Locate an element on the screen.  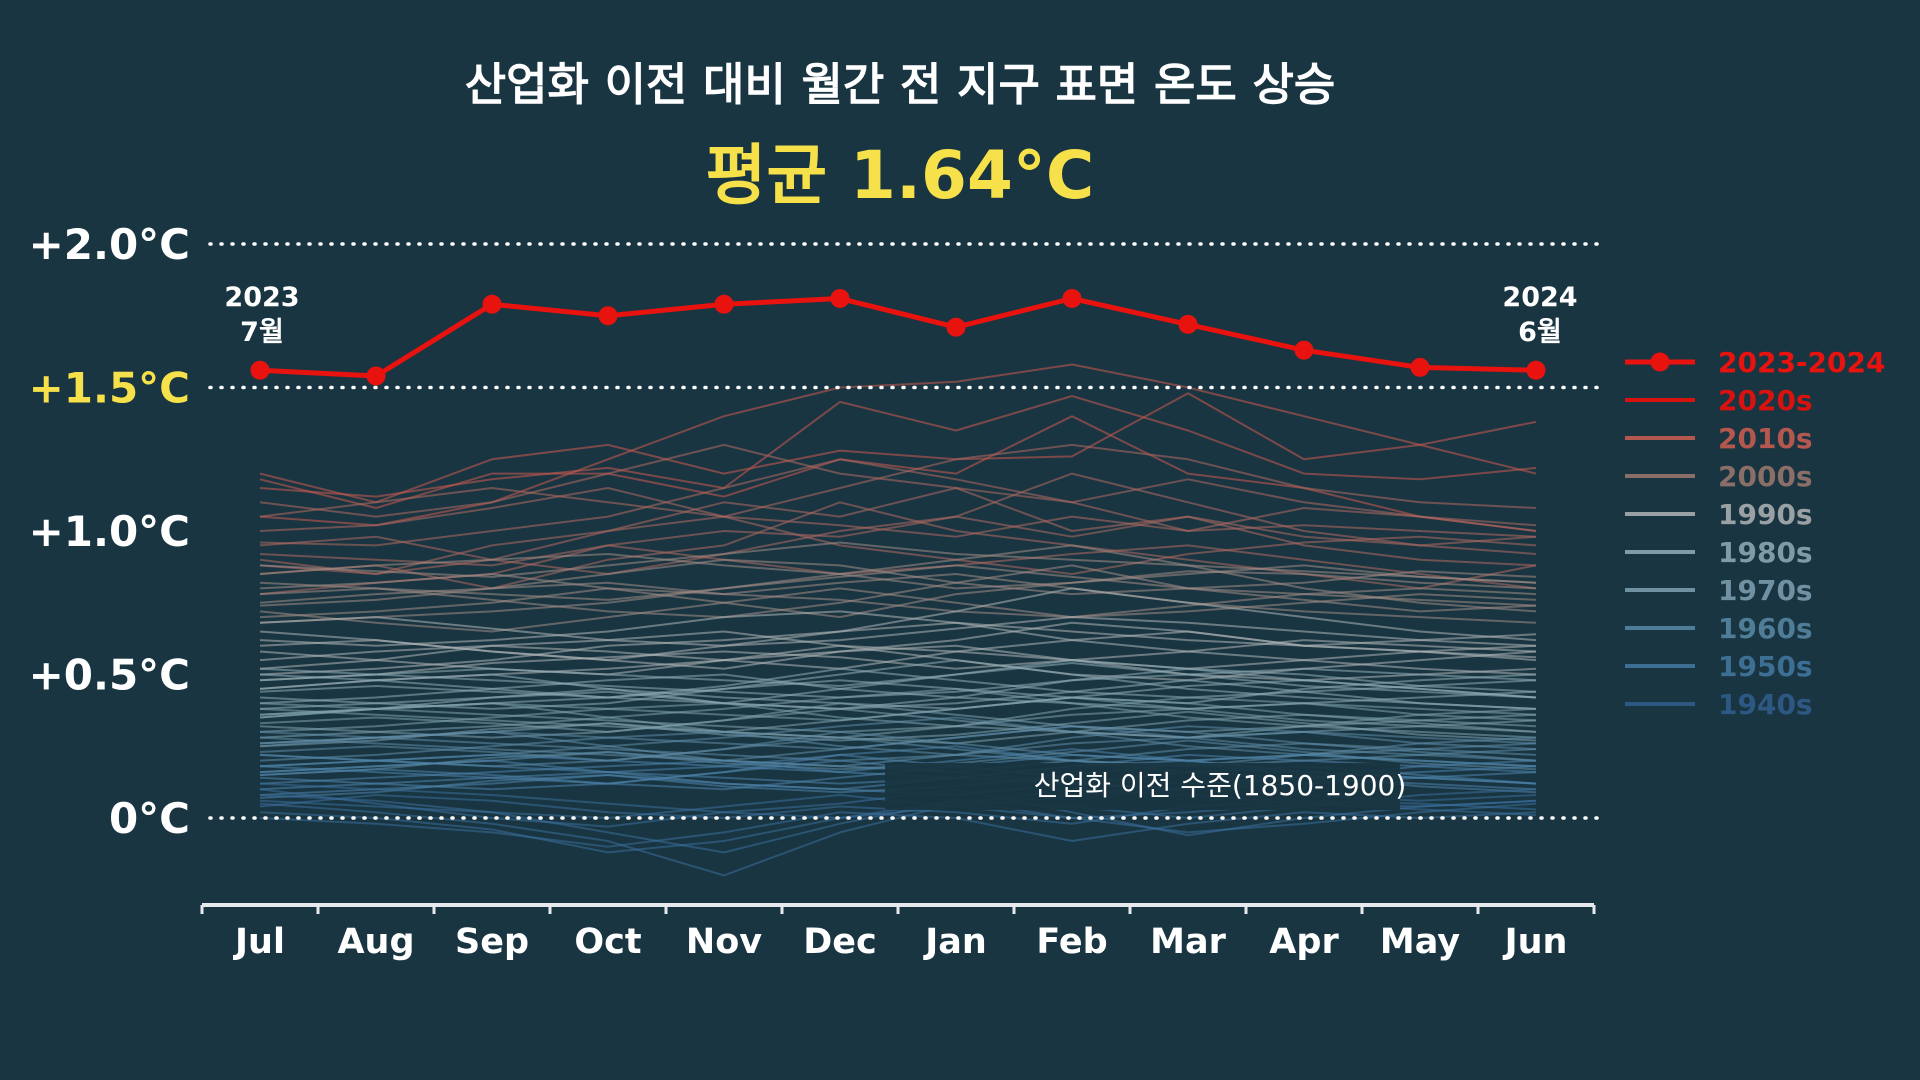
x-tick-label: Apr is located at coordinates (1304, 942).